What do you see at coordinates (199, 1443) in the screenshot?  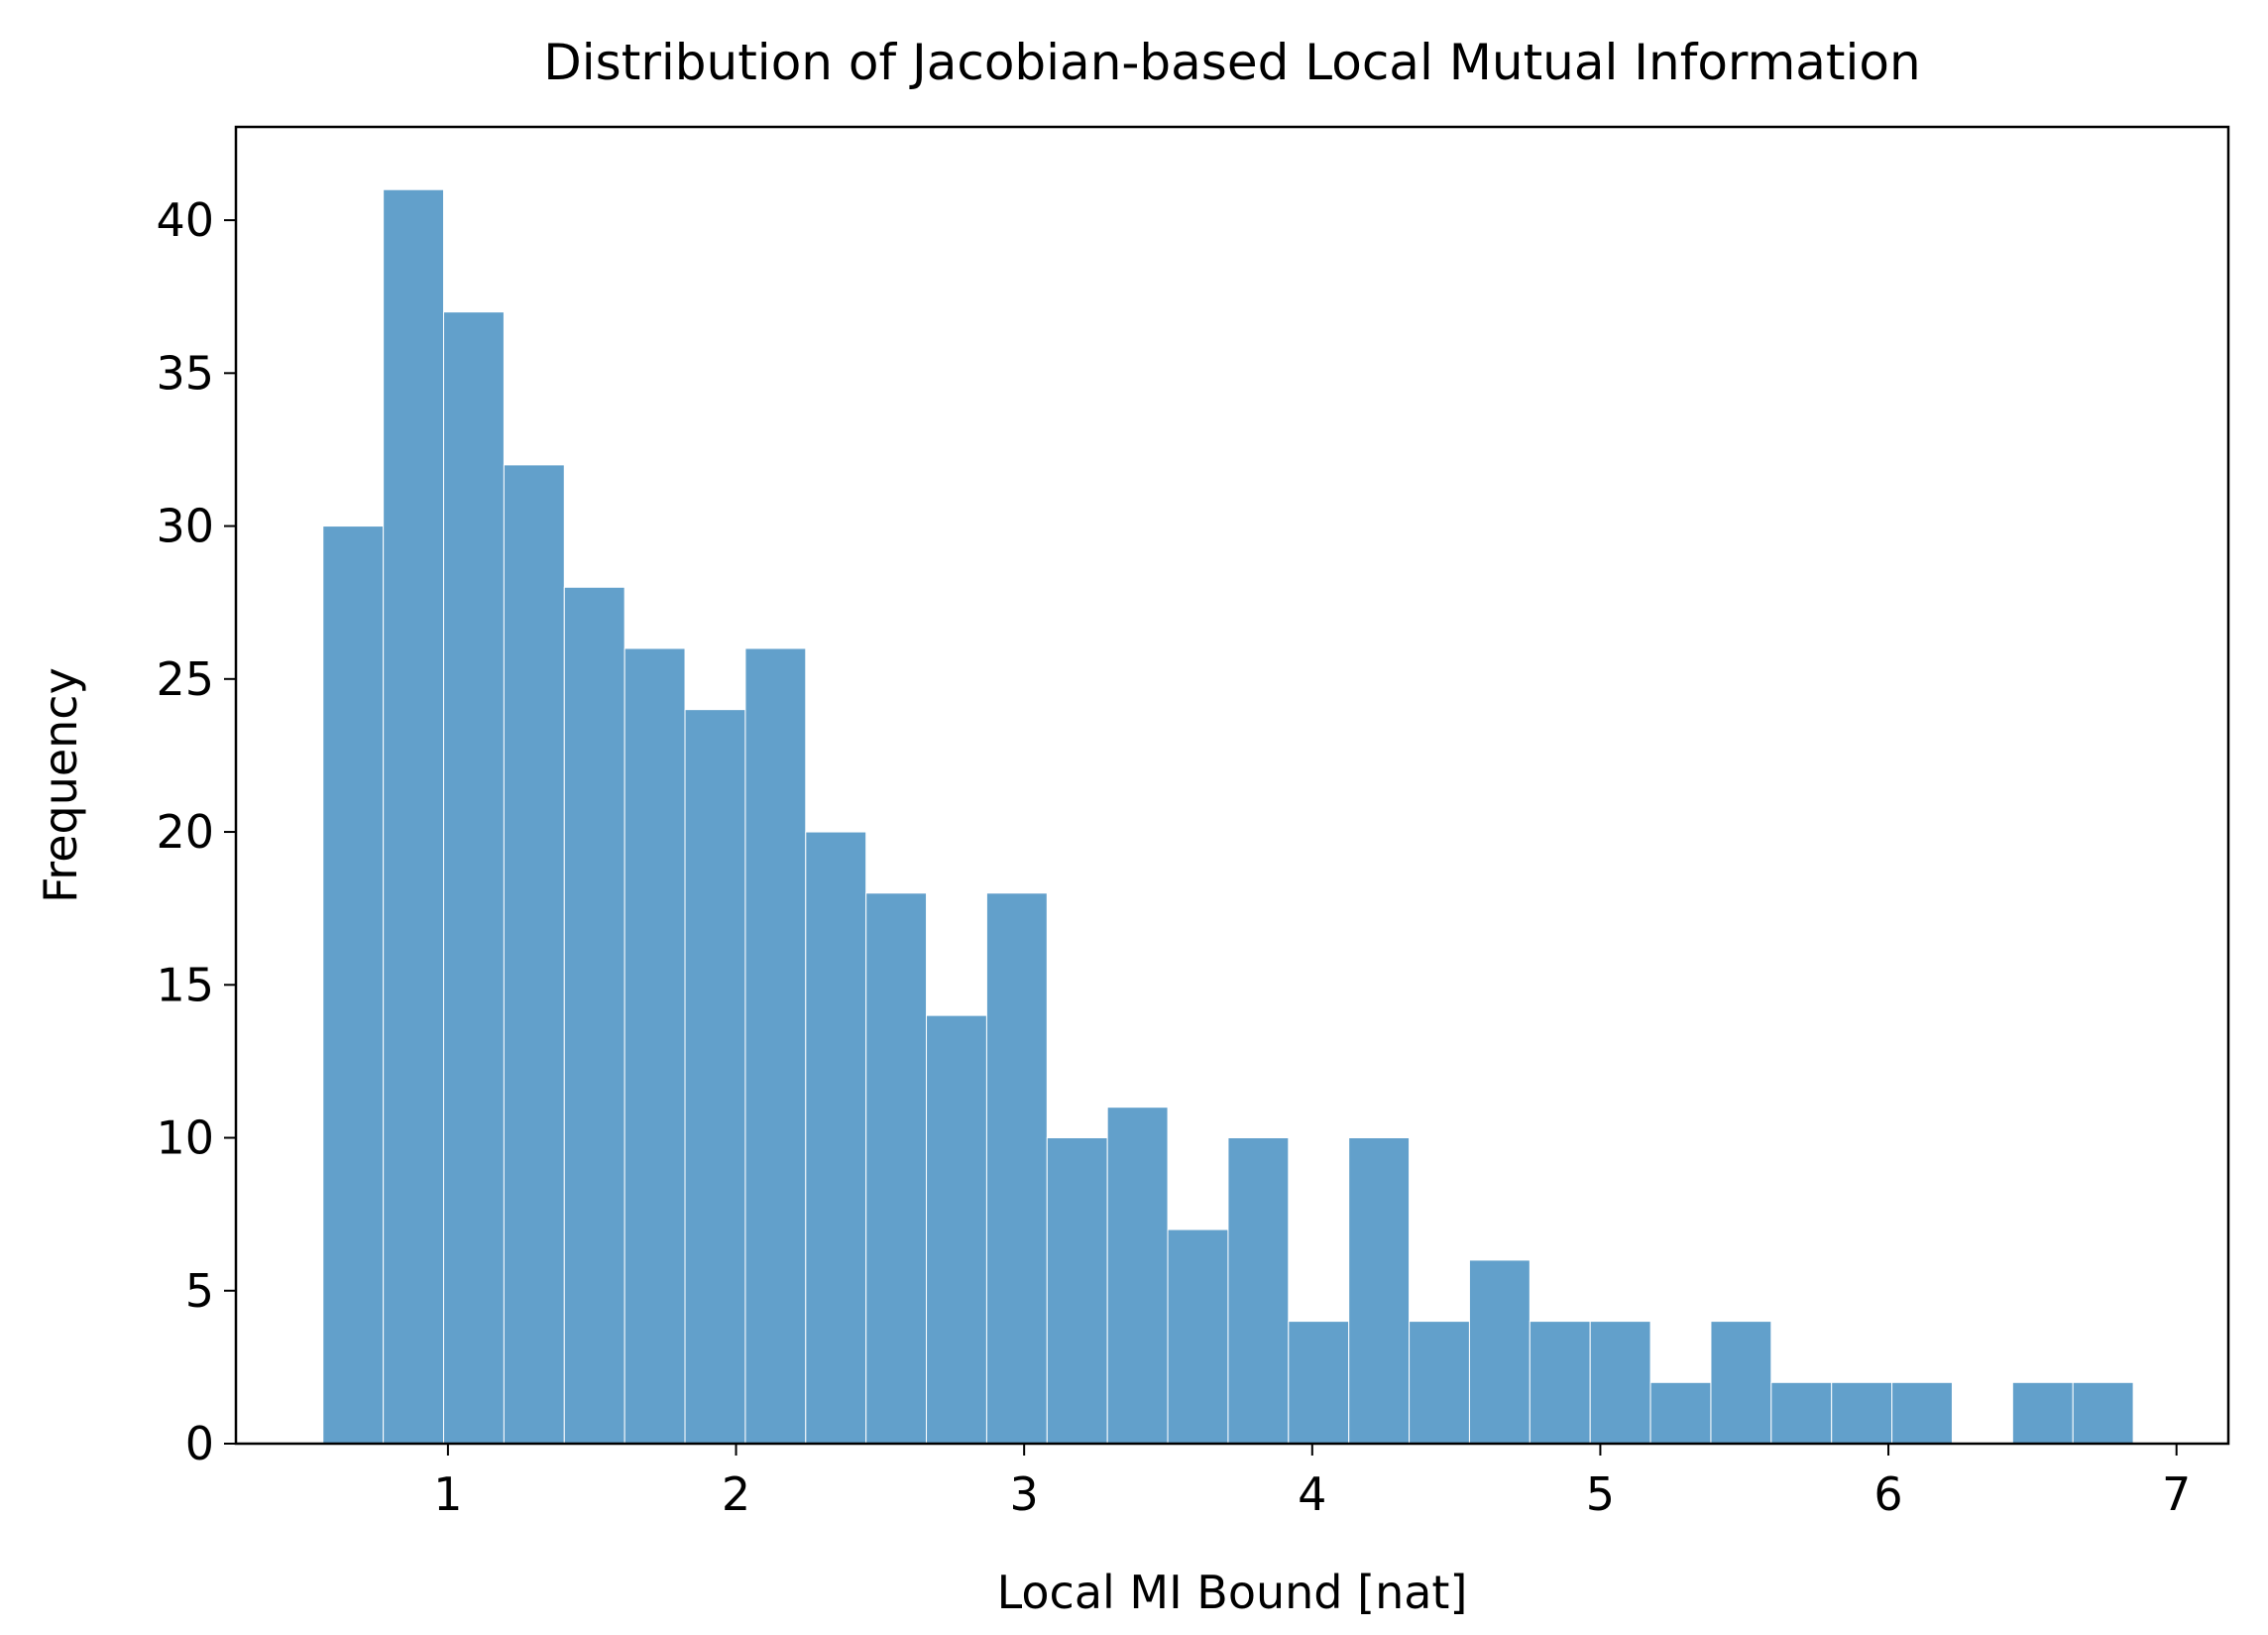 I see `y-tick-label: 0` at bounding box center [199, 1443].